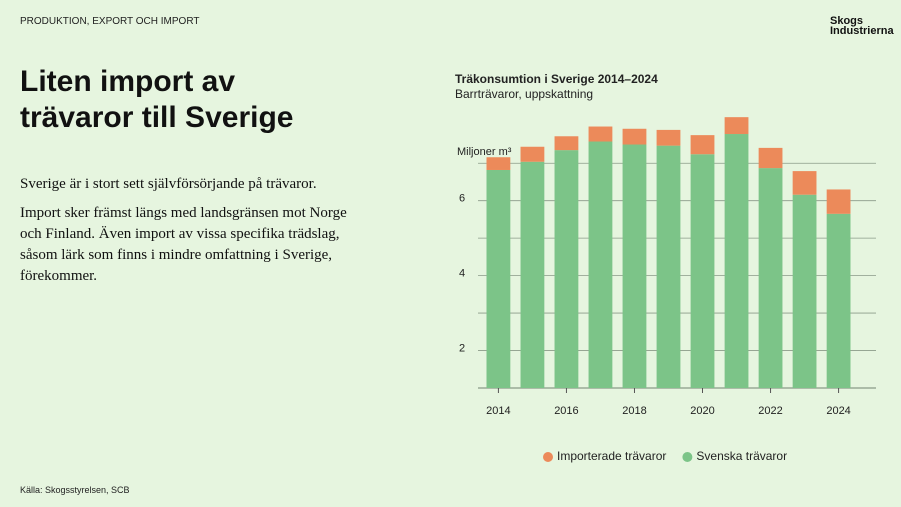 Image resolution: width=901 pixels, height=507 pixels. I want to click on chart-title: Träkonsumtion i Sverige 2014–2024, so click(556, 79).